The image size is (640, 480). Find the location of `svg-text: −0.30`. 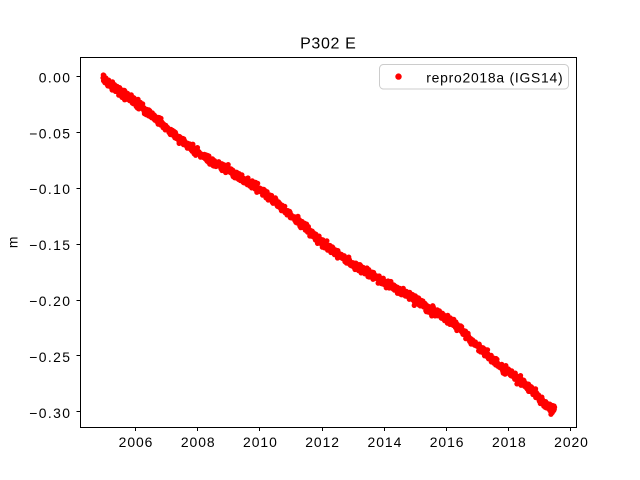

svg-text: −0.30 is located at coordinates (50, 413).